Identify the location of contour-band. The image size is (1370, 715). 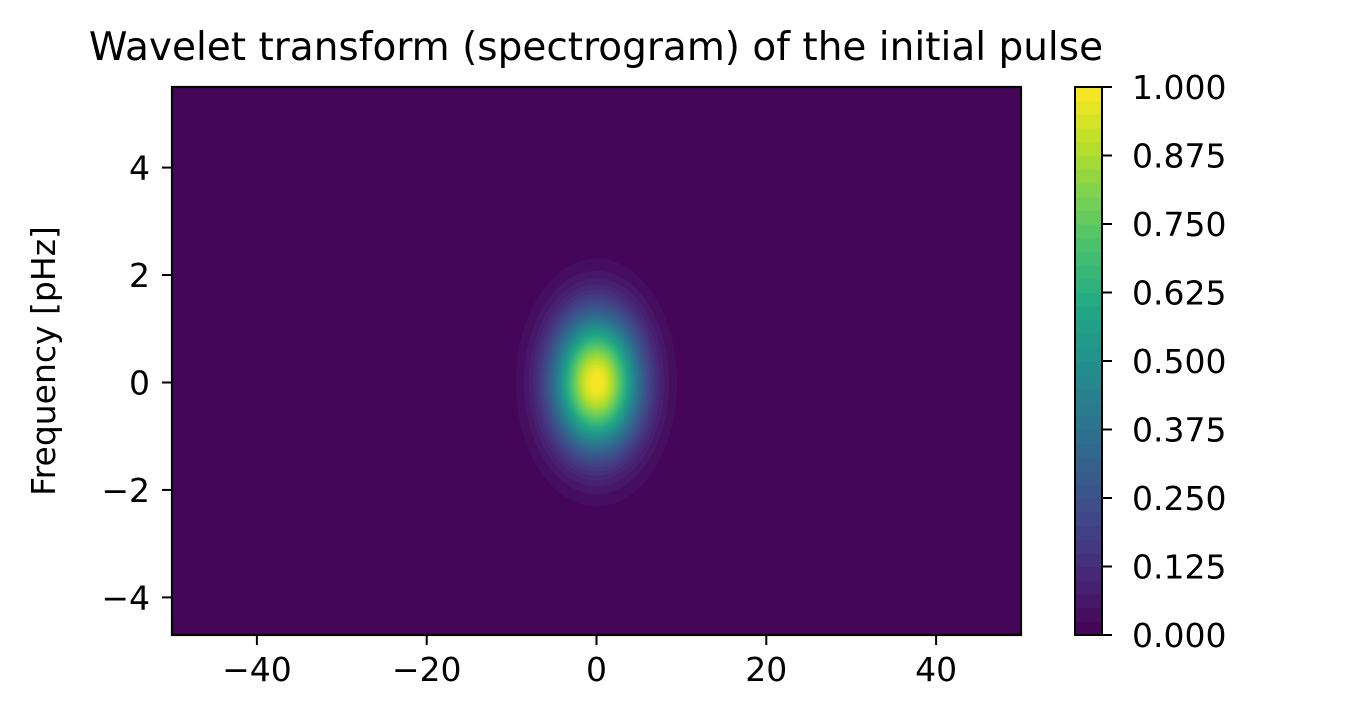
(596, 382).